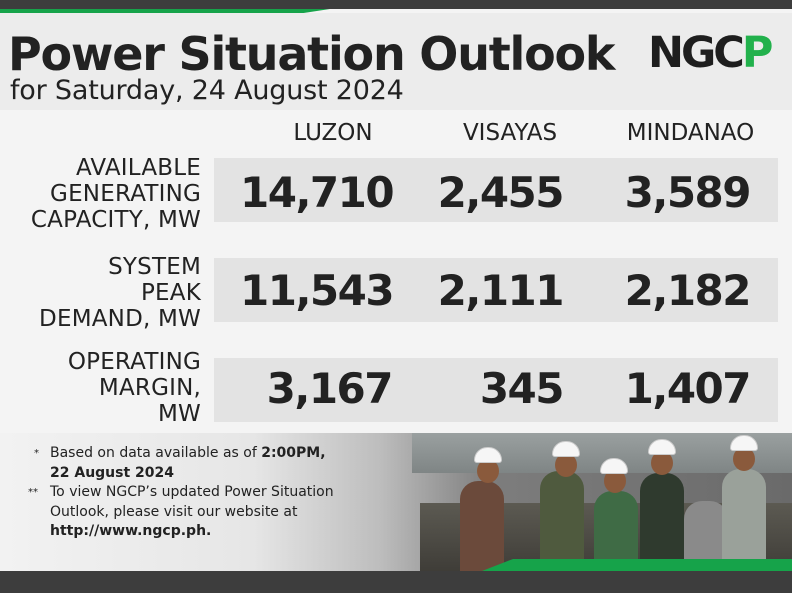  I want to click on value-luzon-capacity: 14,710, so click(317, 192).